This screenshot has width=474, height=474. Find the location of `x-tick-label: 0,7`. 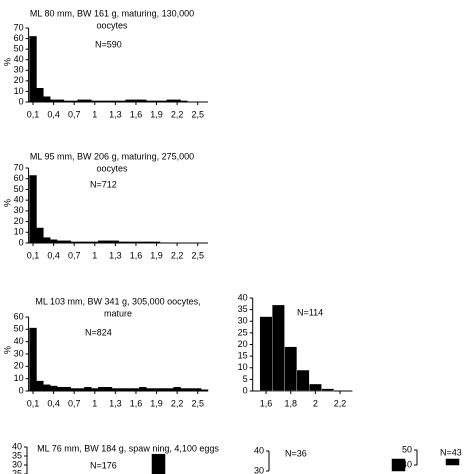

x-tick-label: 0,7 is located at coordinates (74, 114).